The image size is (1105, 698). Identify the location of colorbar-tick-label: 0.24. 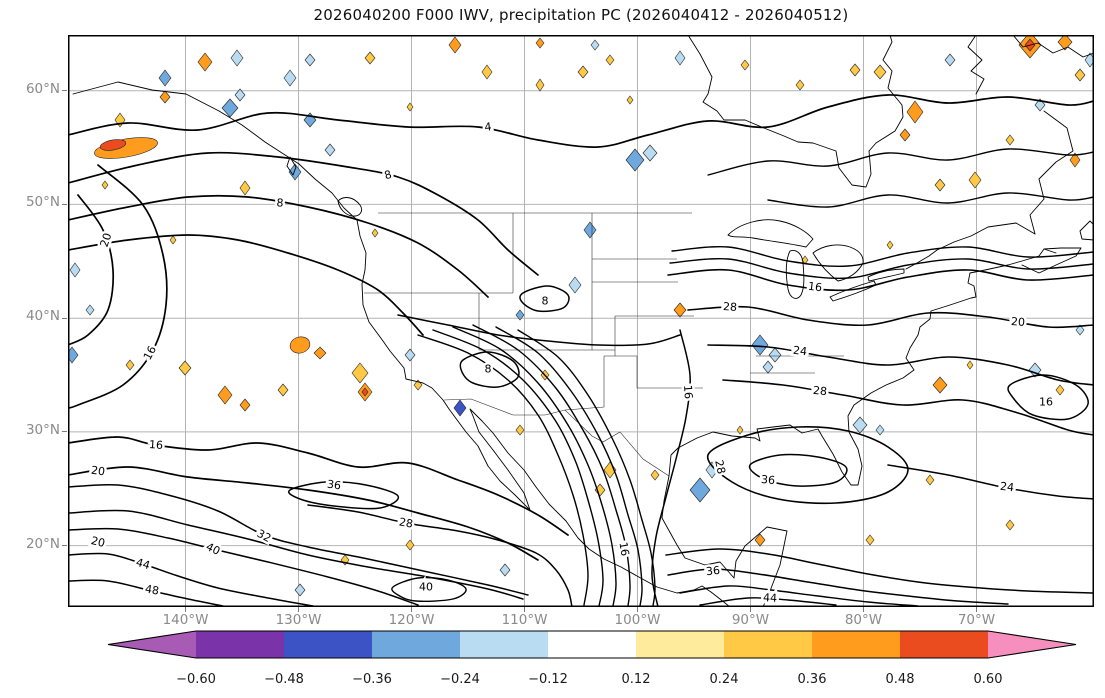
(724, 679).